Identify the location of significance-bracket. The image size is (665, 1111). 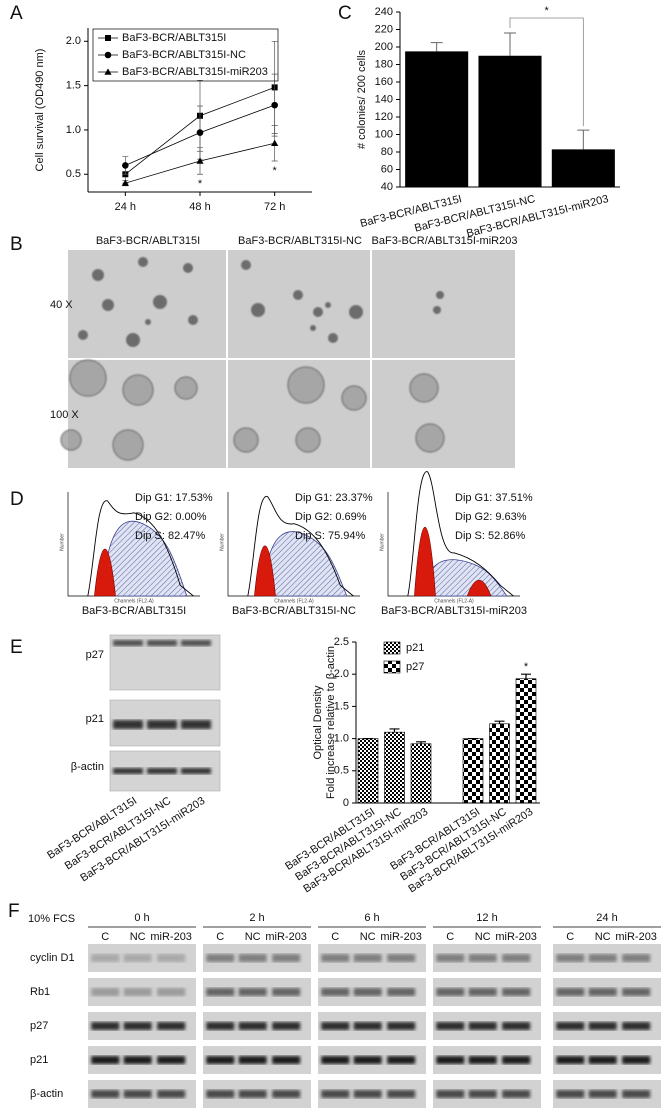
(546, 72).